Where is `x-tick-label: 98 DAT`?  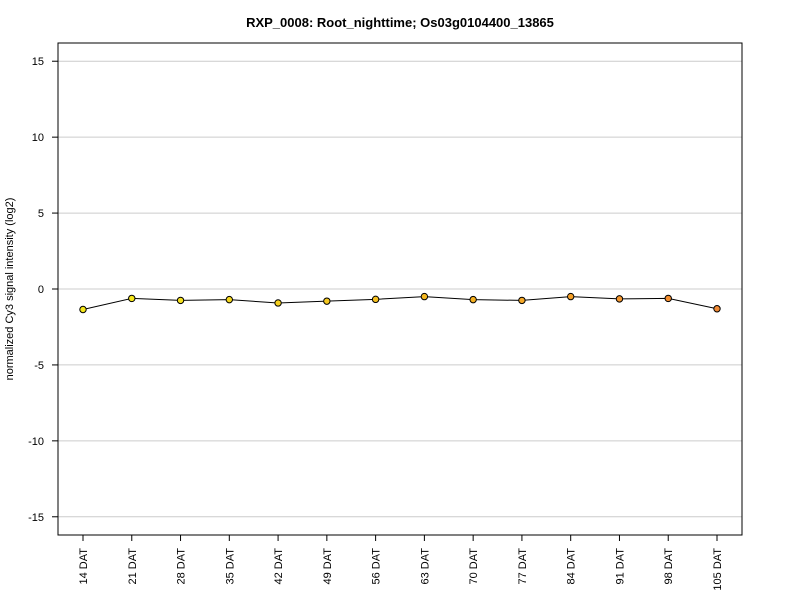
x-tick-label: 98 DAT is located at coordinates (669, 566).